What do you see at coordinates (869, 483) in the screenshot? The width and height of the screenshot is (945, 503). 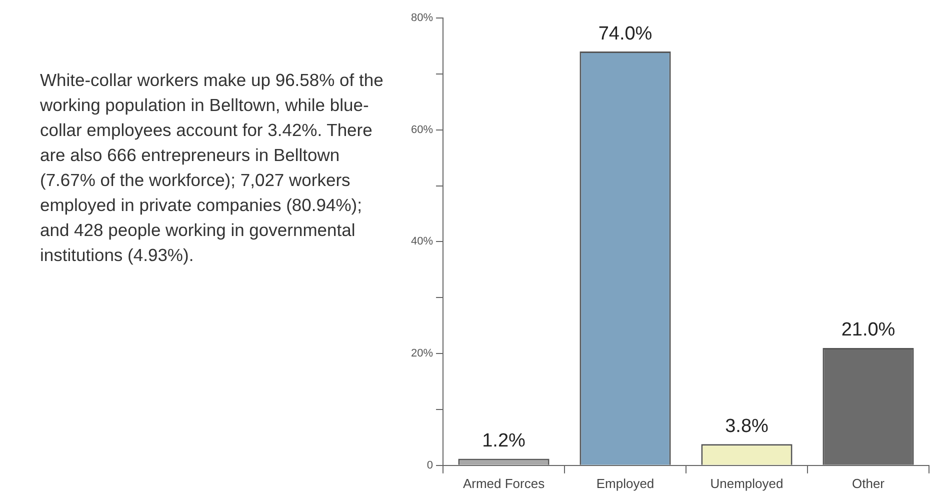 I see `x-tick-label: Other` at bounding box center [869, 483].